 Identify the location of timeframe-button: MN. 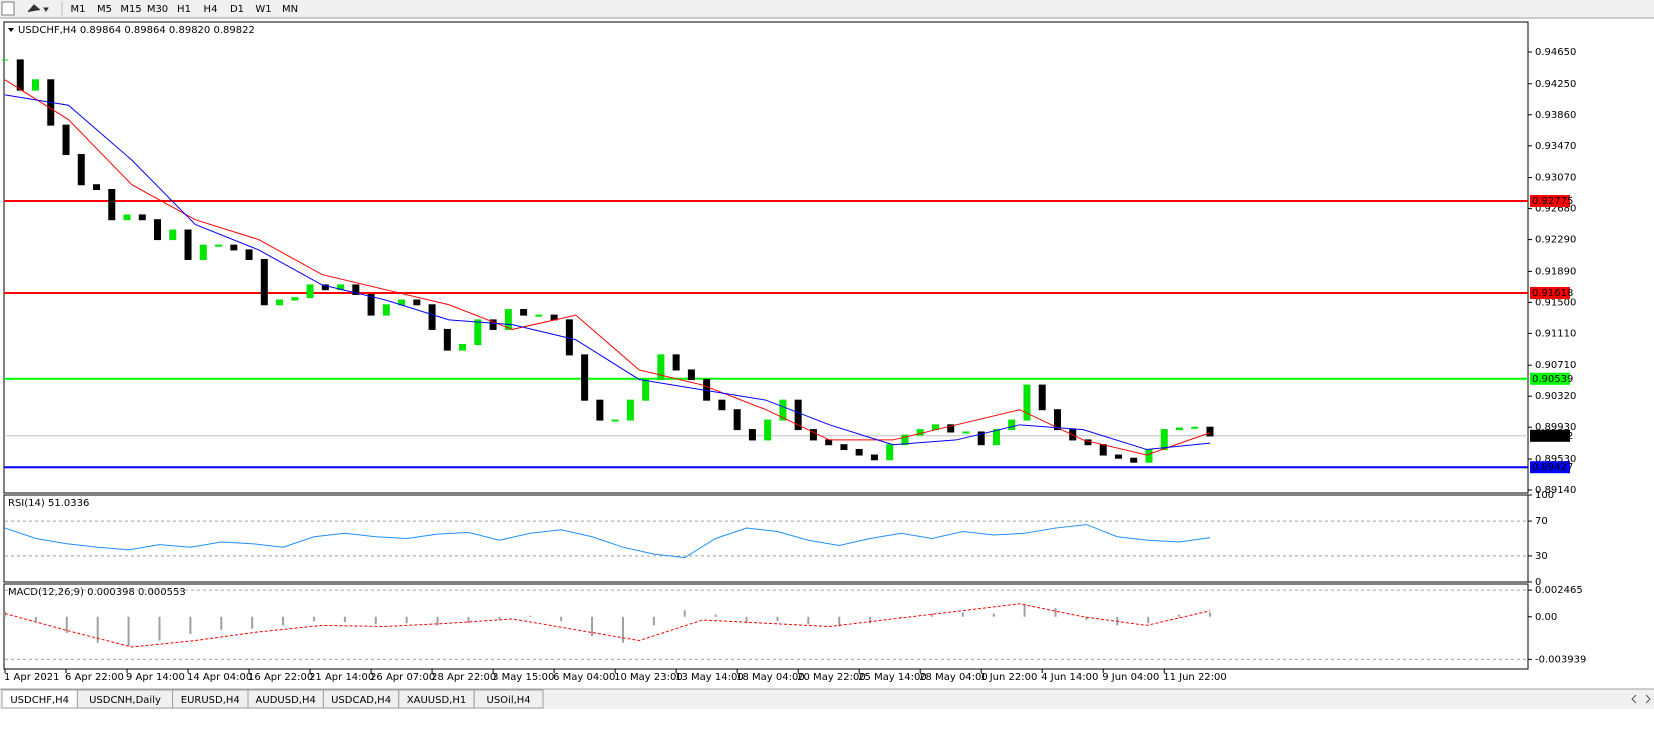
(290, 9).